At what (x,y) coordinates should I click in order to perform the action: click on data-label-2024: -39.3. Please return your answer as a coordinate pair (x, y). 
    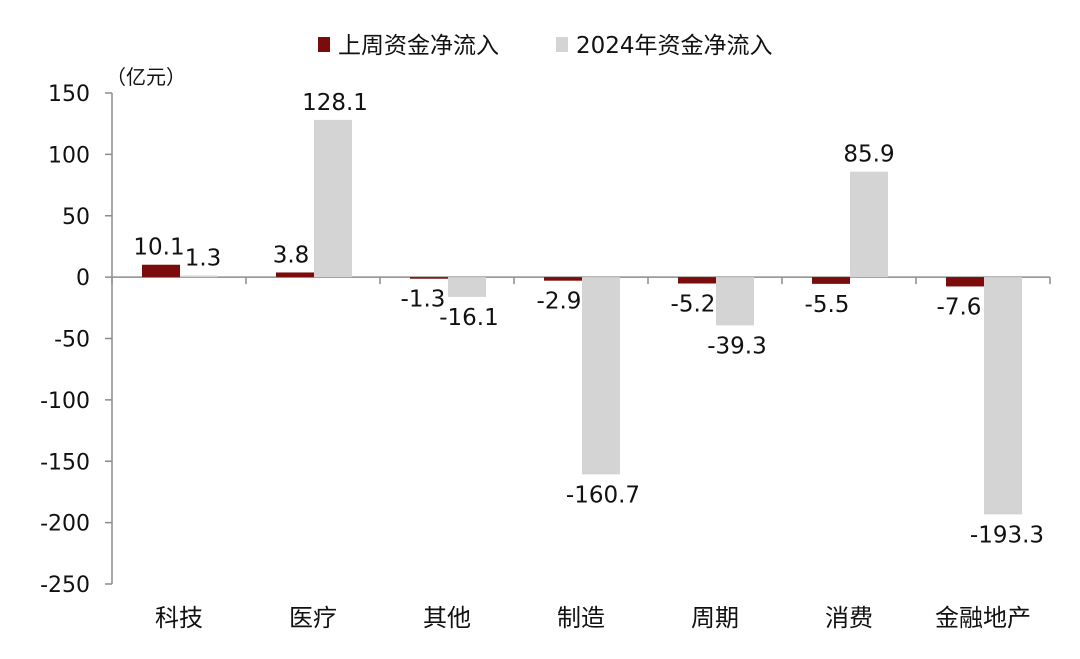
    Looking at the image, I should click on (737, 346).